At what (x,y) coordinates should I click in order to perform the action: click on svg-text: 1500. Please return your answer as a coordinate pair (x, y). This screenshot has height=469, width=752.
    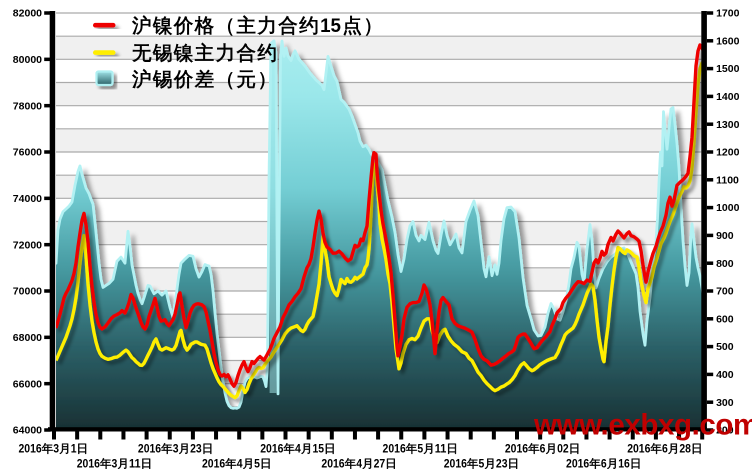
    Looking at the image, I should click on (728, 69).